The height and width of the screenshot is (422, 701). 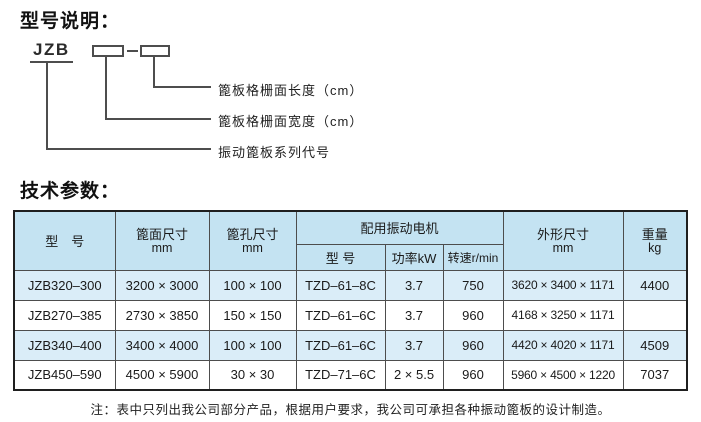 What do you see at coordinates (414, 375) in the screenshot?
I see `cell-power: 2 × 5.5` at bounding box center [414, 375].